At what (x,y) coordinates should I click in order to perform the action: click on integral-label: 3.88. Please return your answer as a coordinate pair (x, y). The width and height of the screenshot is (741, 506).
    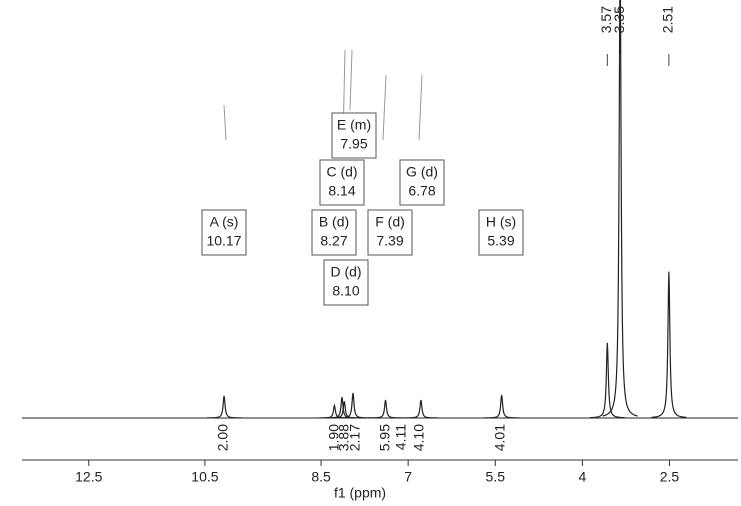
    Looking at the image, I should click on (344, 437).